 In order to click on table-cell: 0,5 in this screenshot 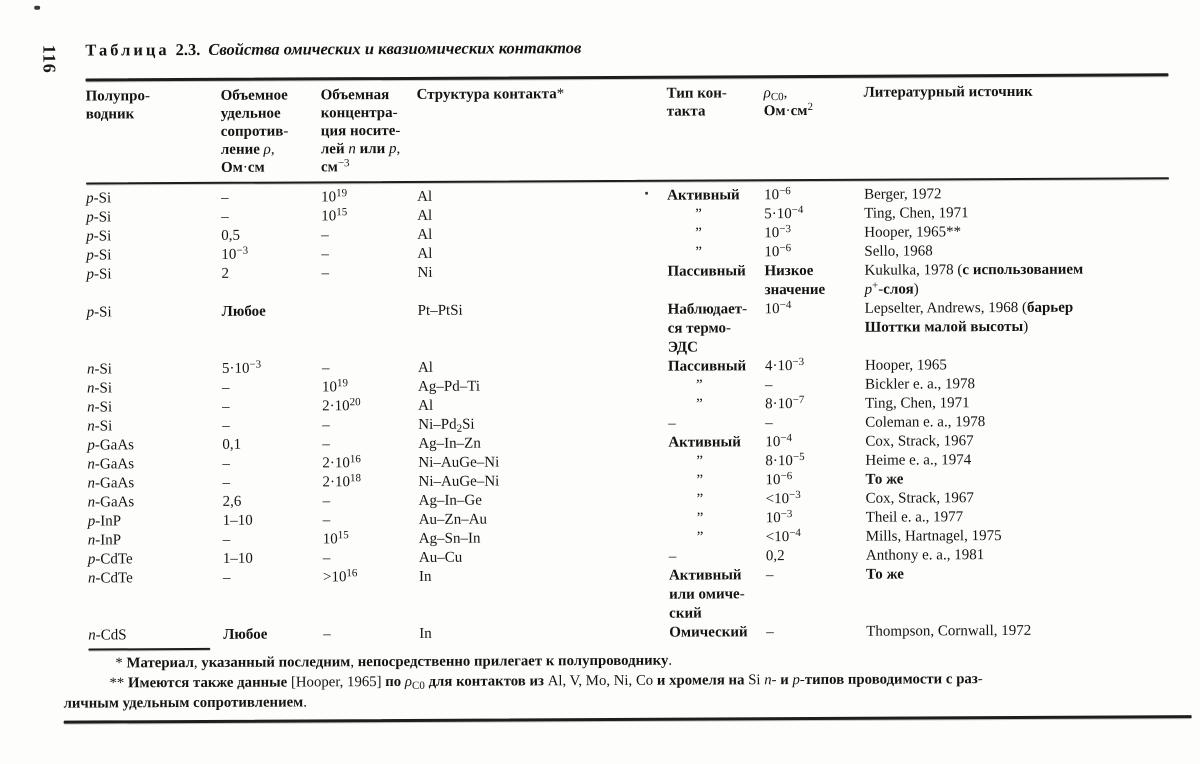, I will do `click(231, 235)`.